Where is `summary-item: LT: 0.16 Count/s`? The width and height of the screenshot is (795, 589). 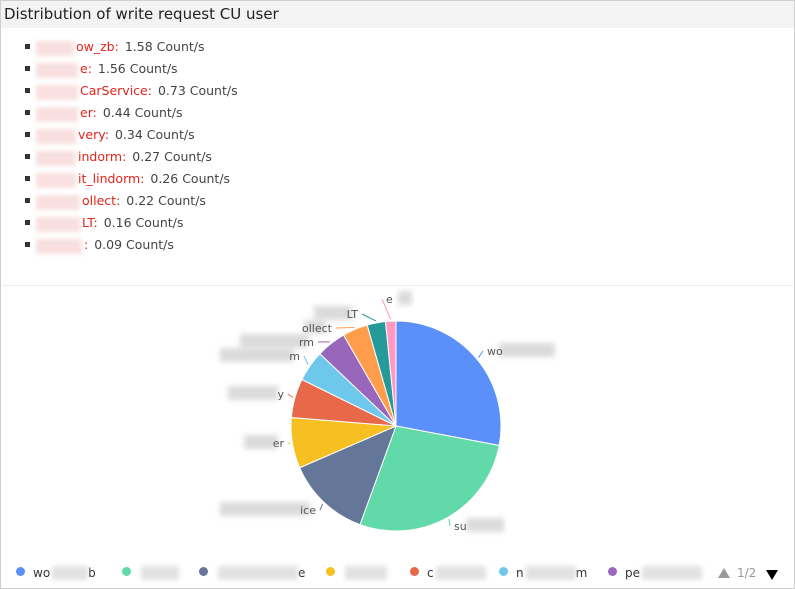 summary-item: LT: 0.16 Count/s is located at coordinates (131, 224).